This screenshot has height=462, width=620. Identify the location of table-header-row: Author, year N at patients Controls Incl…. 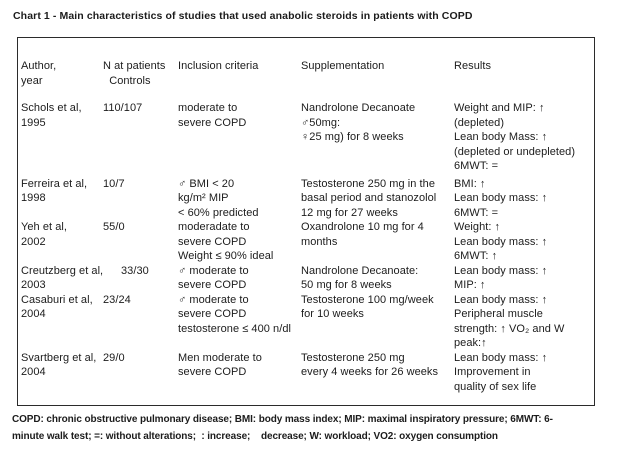
(306, 73).